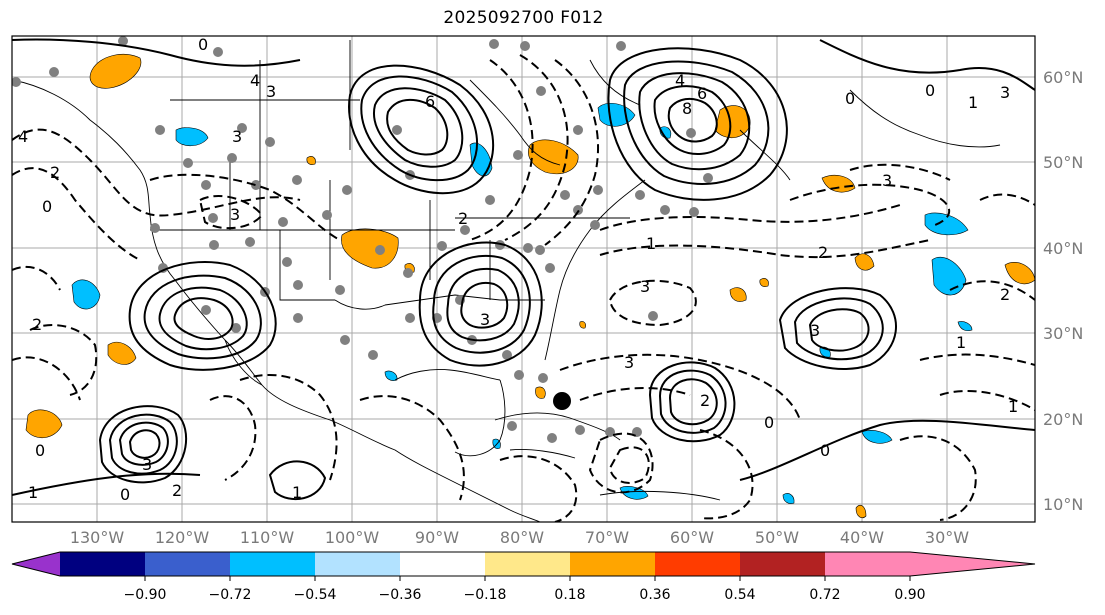 The width and height of the screenshot is (1105, 615). I want to click on colorbar-tick-label: 0.54, so click(739, 595).